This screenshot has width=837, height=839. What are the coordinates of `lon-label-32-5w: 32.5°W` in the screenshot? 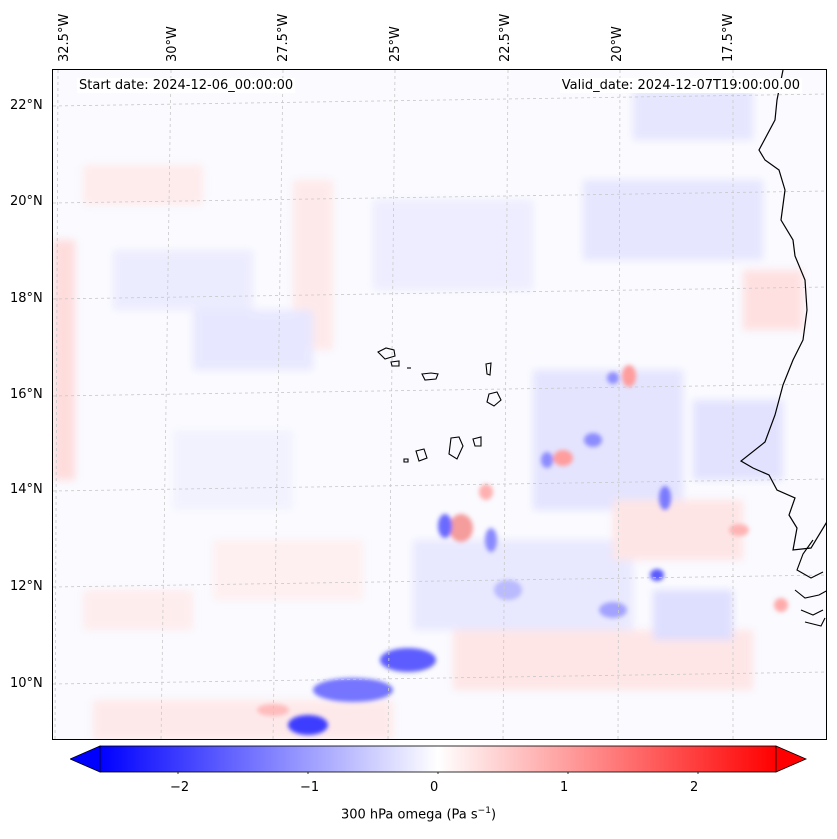 It's located at (64, 37).